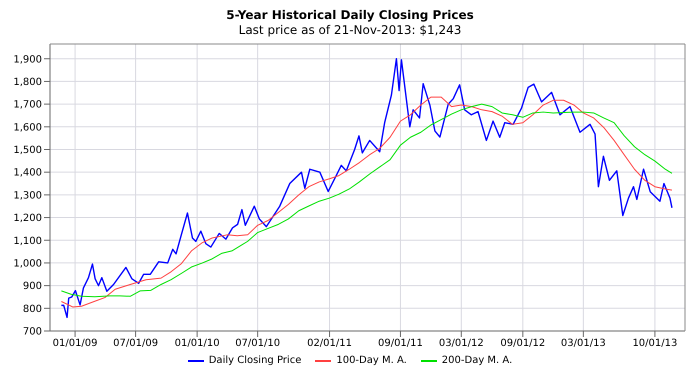  What do you see at coordinates (32, 332) in the screenshot?
I see `y-tick-label: 700` at bounding box center [32, 332].